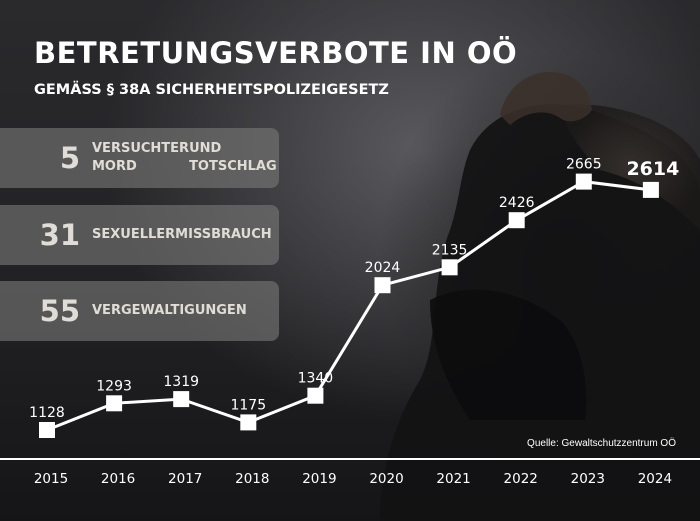 The width and height of the screenshot is (700, 521). Describe the element at coordinates (453, 479) in the screenshot. I see `x-tick-label-2021: 2021` at that location.